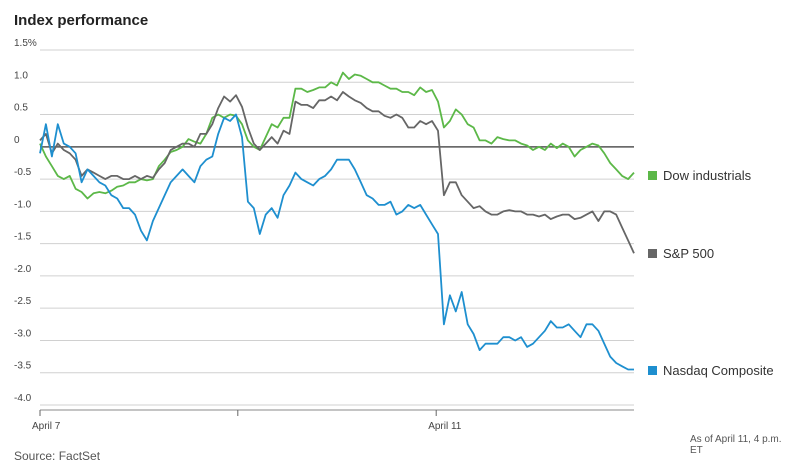 Image resolution: width=796 pixels, height=468 pixels. What do you see at coordinates (688, 253) in the screenshot?
I see `legend-label: S&P 500` at bounding box center [688, 253].